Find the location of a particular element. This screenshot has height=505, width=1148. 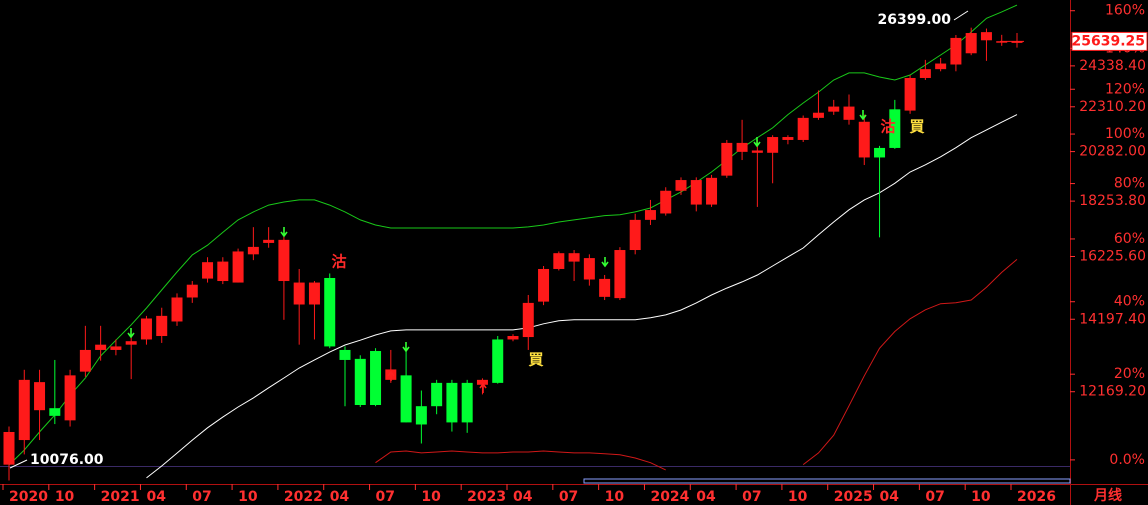

y-tick-label: 24338.40 is located at coordinates (1112, 66).